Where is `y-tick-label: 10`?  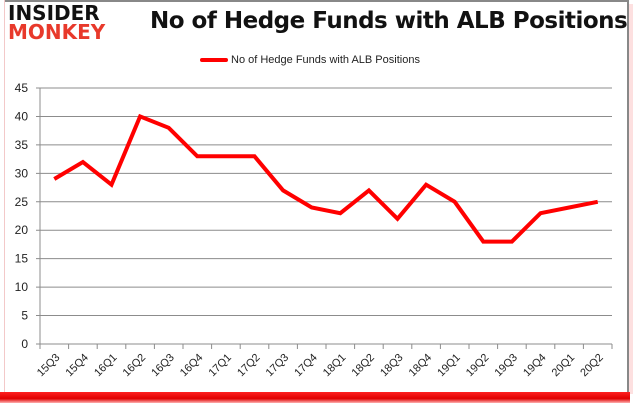
y-tick-label: 10 is located at coordinates (22, 287).